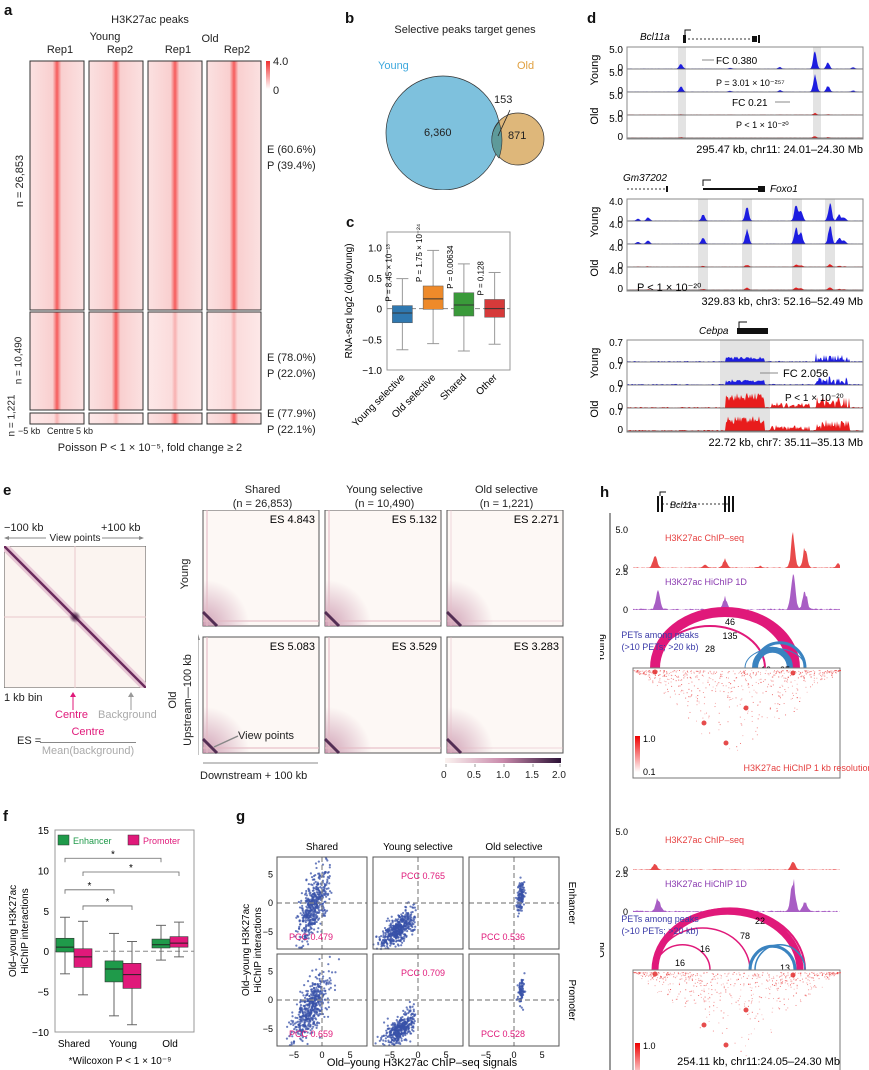 The width and height of the screenshot is (869, 1070). What do you see at coordinates (745, 83) in the screenshot?
I see `signal-track` at bounding box center [745, 83].